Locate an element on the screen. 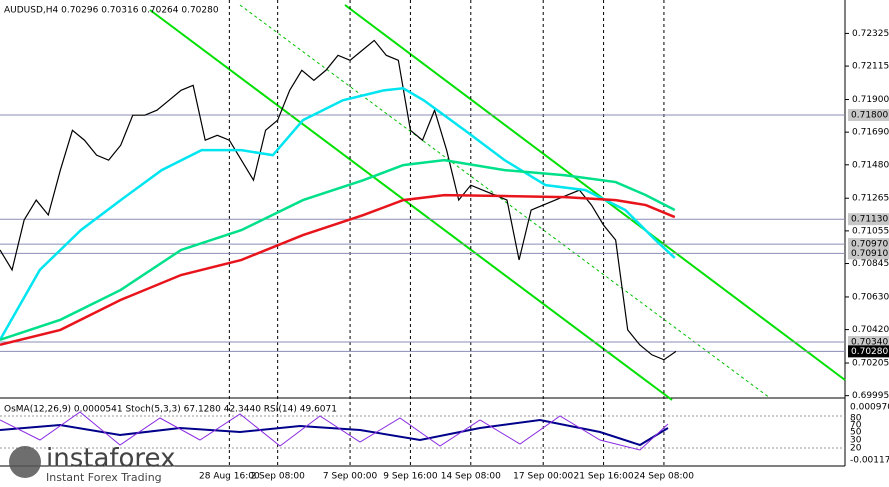 This screenshot has width=889, height=487. x-tick-label: 14 Sep 08:00 is located at coordinates (471, 477).